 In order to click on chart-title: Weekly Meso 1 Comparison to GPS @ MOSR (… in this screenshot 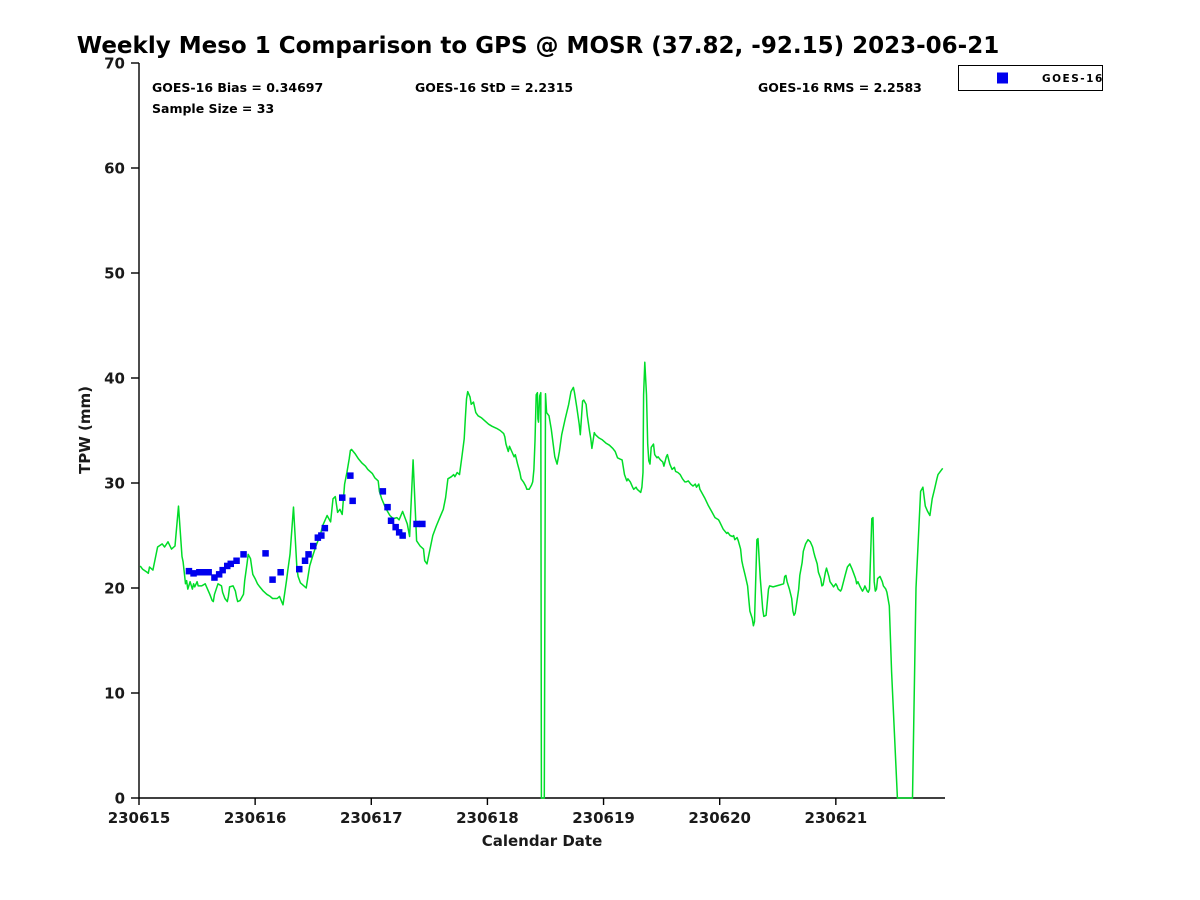, I will do `click(538, 46)`.